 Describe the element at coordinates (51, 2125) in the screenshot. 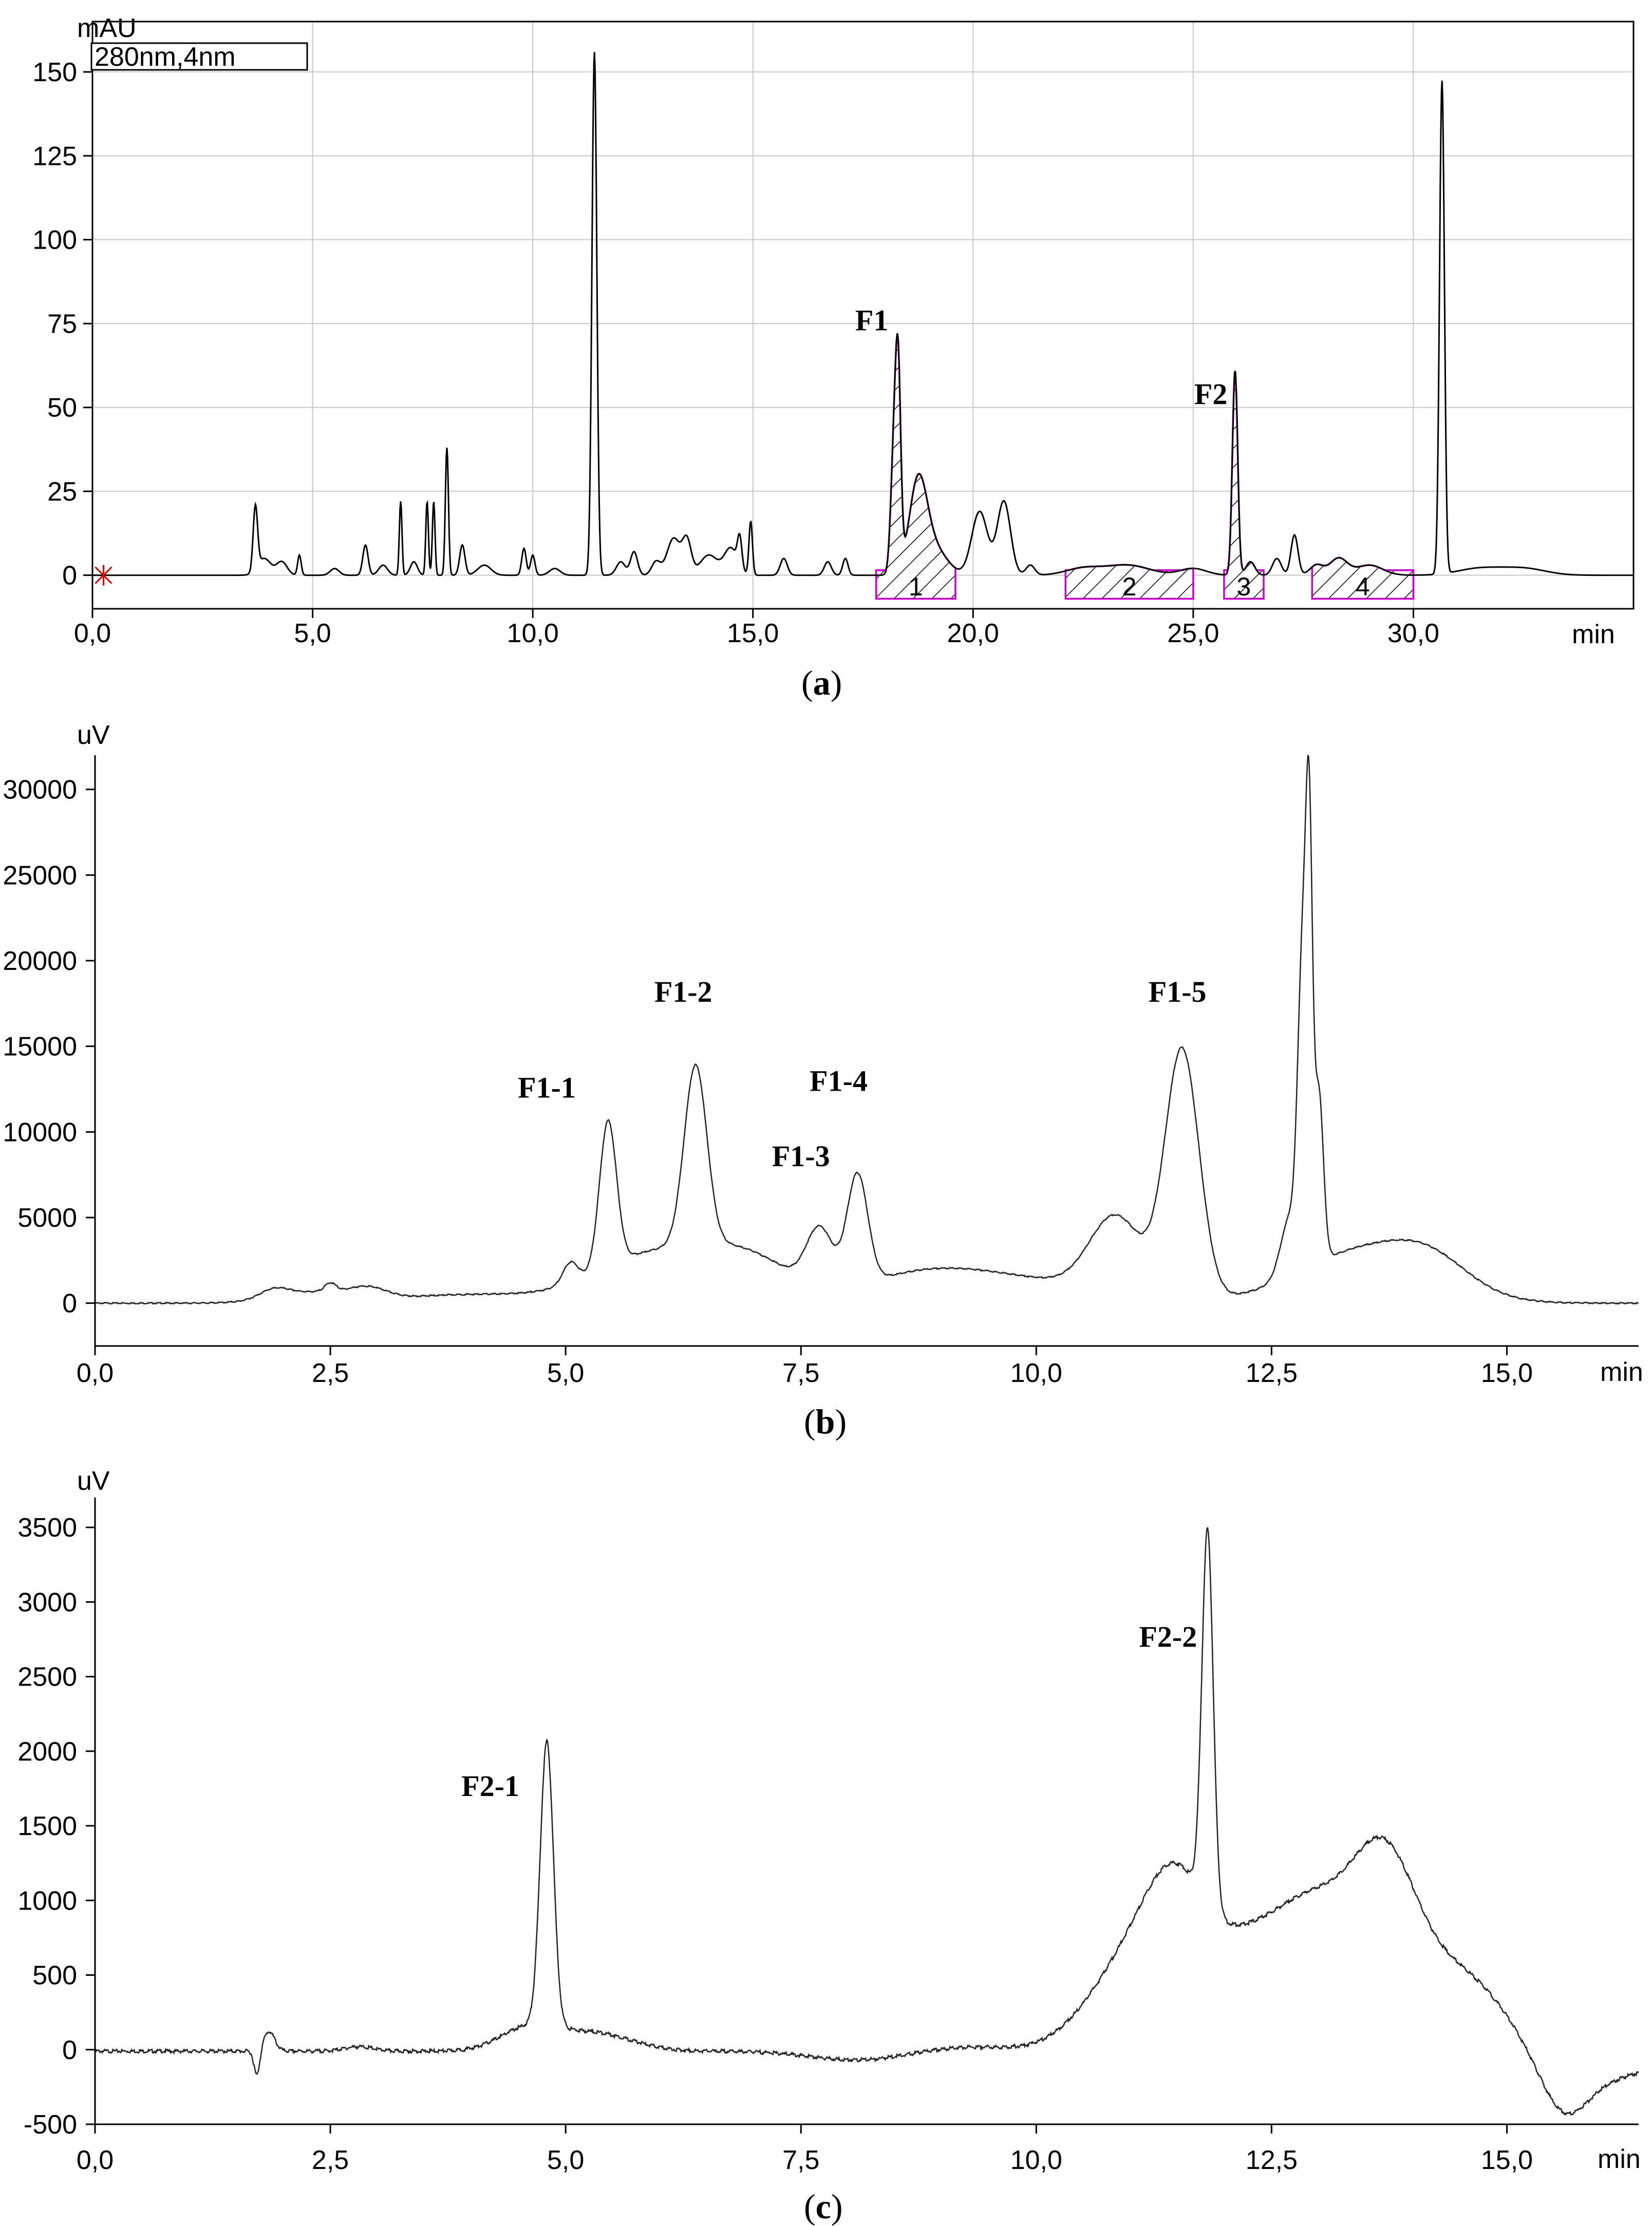

I see `y-tick-label-c: -500` at that location.